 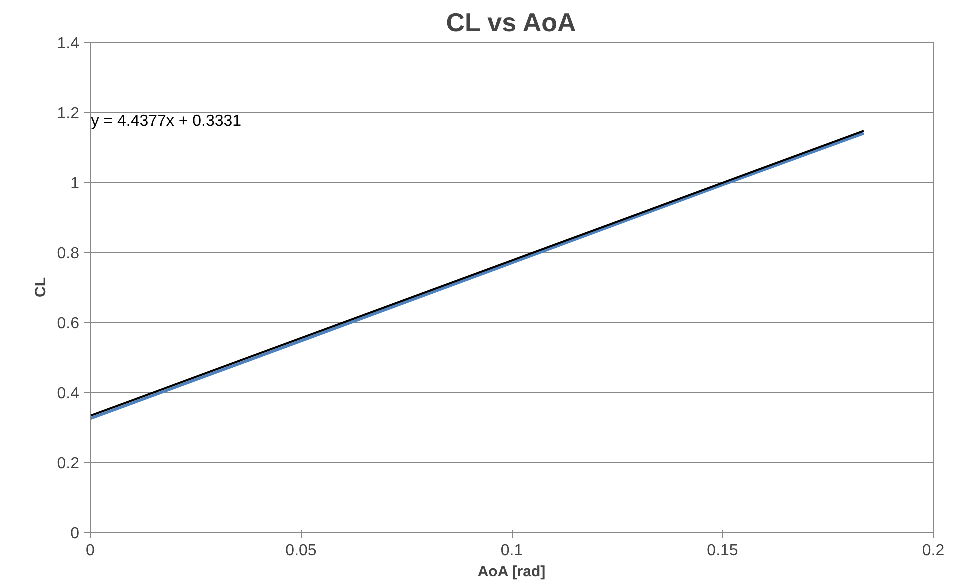 I want to click on y-tick-label: 1, so click(x=75, y=184).